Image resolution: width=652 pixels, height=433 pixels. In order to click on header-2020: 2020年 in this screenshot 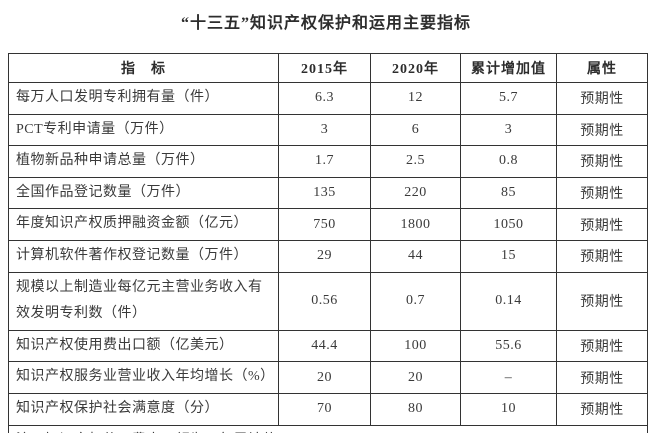, I will do `click(415, 68)`.